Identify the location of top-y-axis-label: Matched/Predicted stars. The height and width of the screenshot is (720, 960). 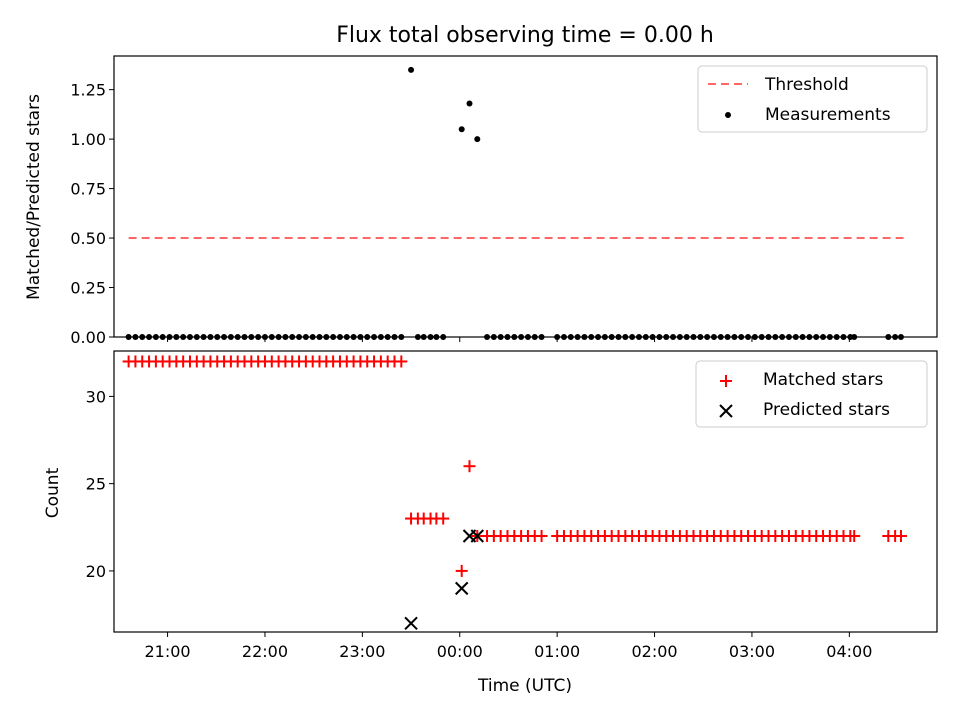
(34, 197).